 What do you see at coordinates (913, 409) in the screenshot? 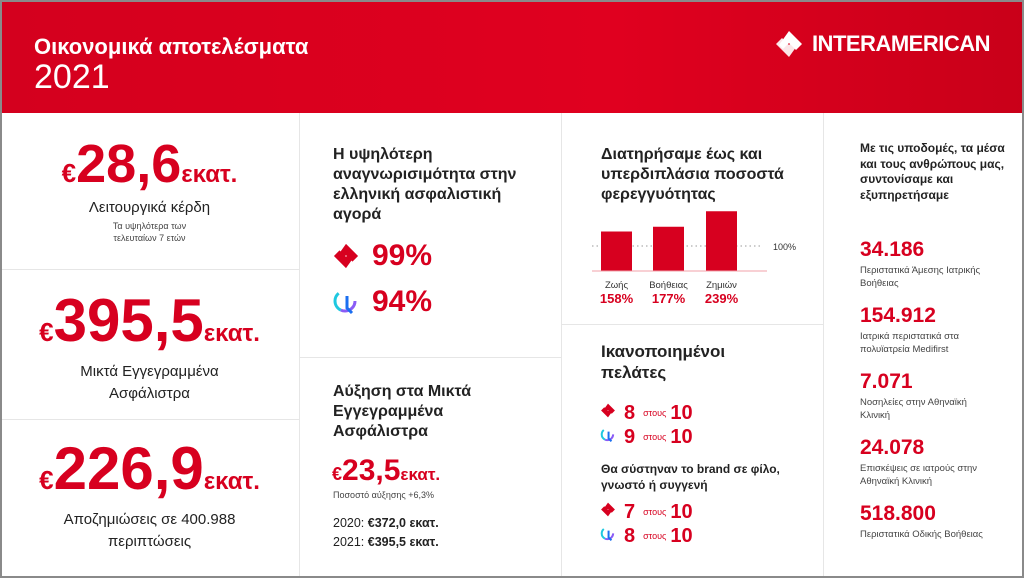
I see `stat-label: Νοσηλείες στην Αθηναϊκή Κλινική` at bounding box center [913, 409].